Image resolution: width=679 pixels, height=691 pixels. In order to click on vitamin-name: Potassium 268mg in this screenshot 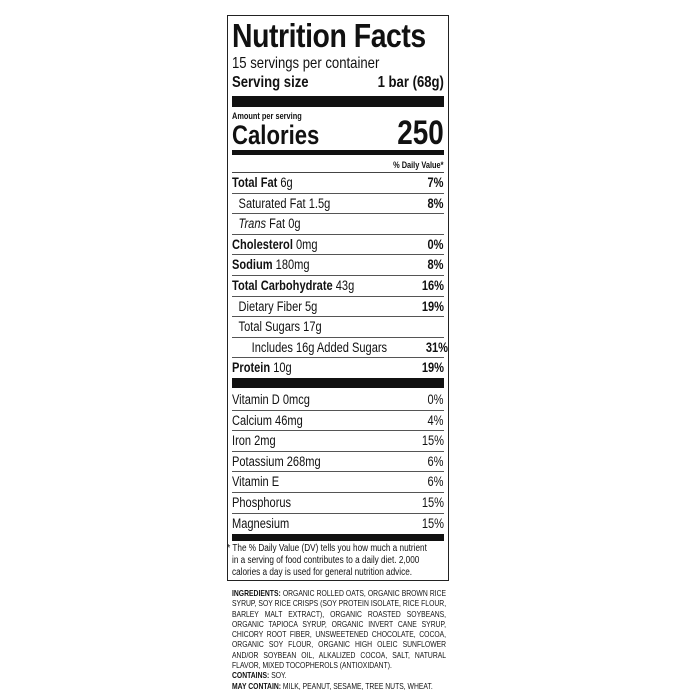, I will do `click(276, 461)`.